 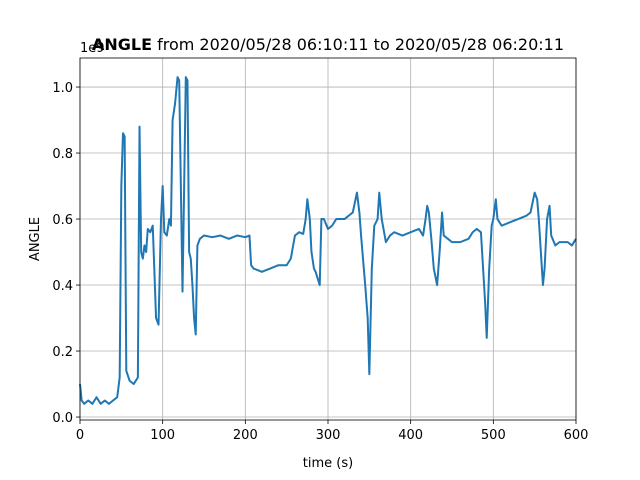 What do you see at coordinates (62, 418) in the screenshot?
I see `y-tick-label: 0.0` at bounding box center [62, 418].